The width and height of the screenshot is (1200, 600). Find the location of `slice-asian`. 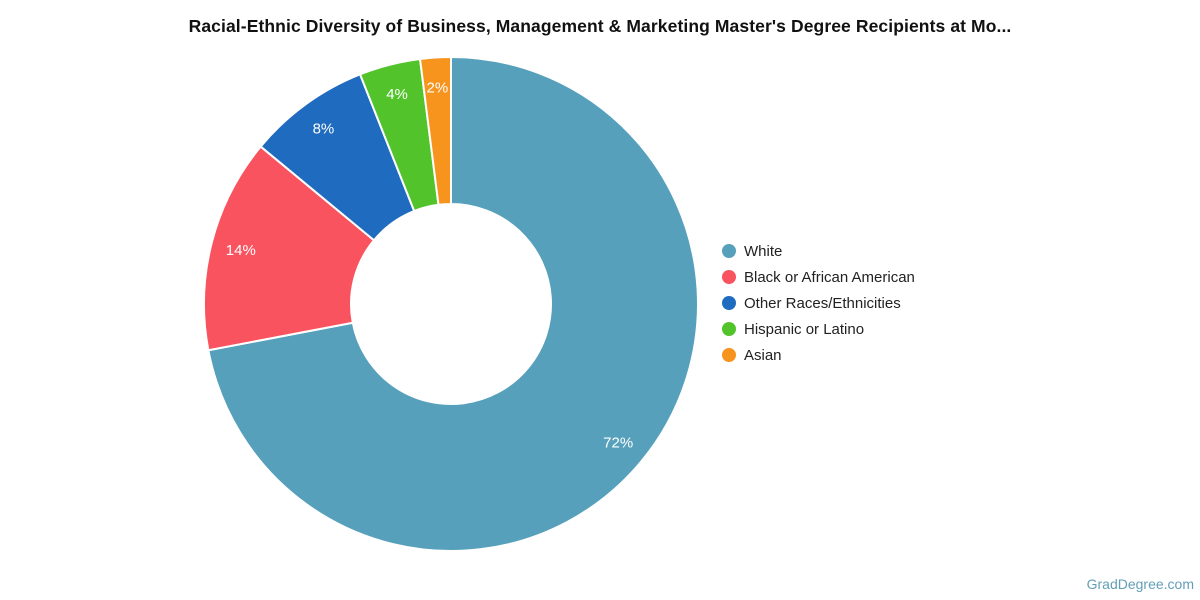

slice-asian is located at coordinates (435, 131).